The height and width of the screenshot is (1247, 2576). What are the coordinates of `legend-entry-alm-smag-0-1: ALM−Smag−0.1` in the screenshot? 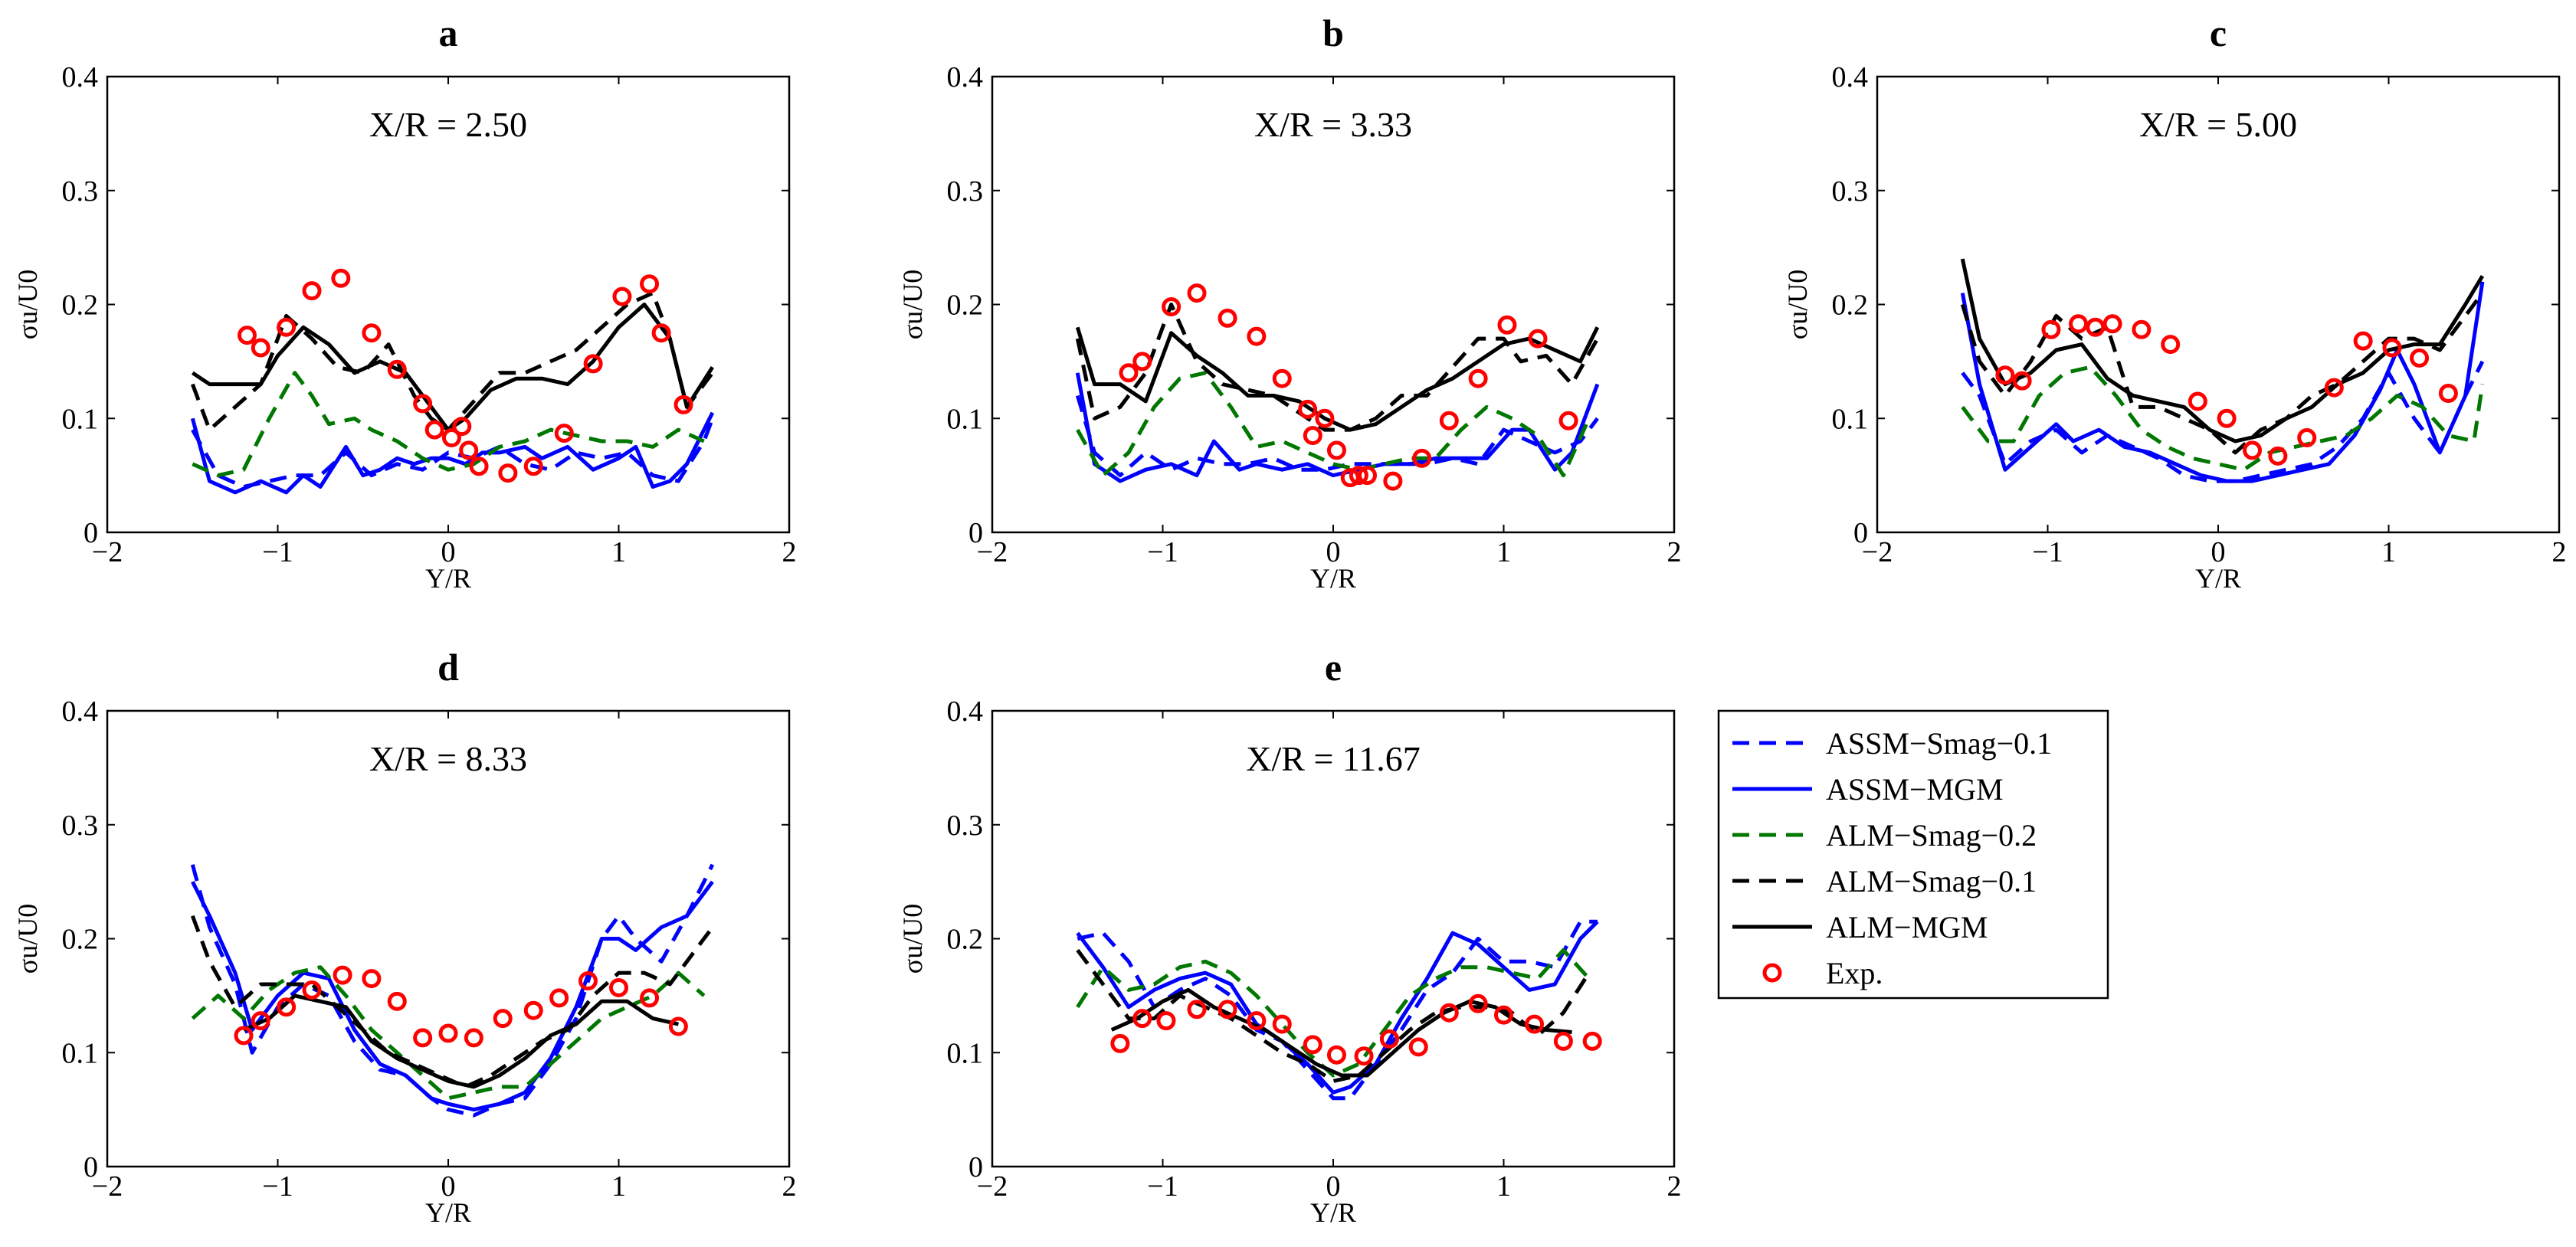 It's located at (1885, 881).